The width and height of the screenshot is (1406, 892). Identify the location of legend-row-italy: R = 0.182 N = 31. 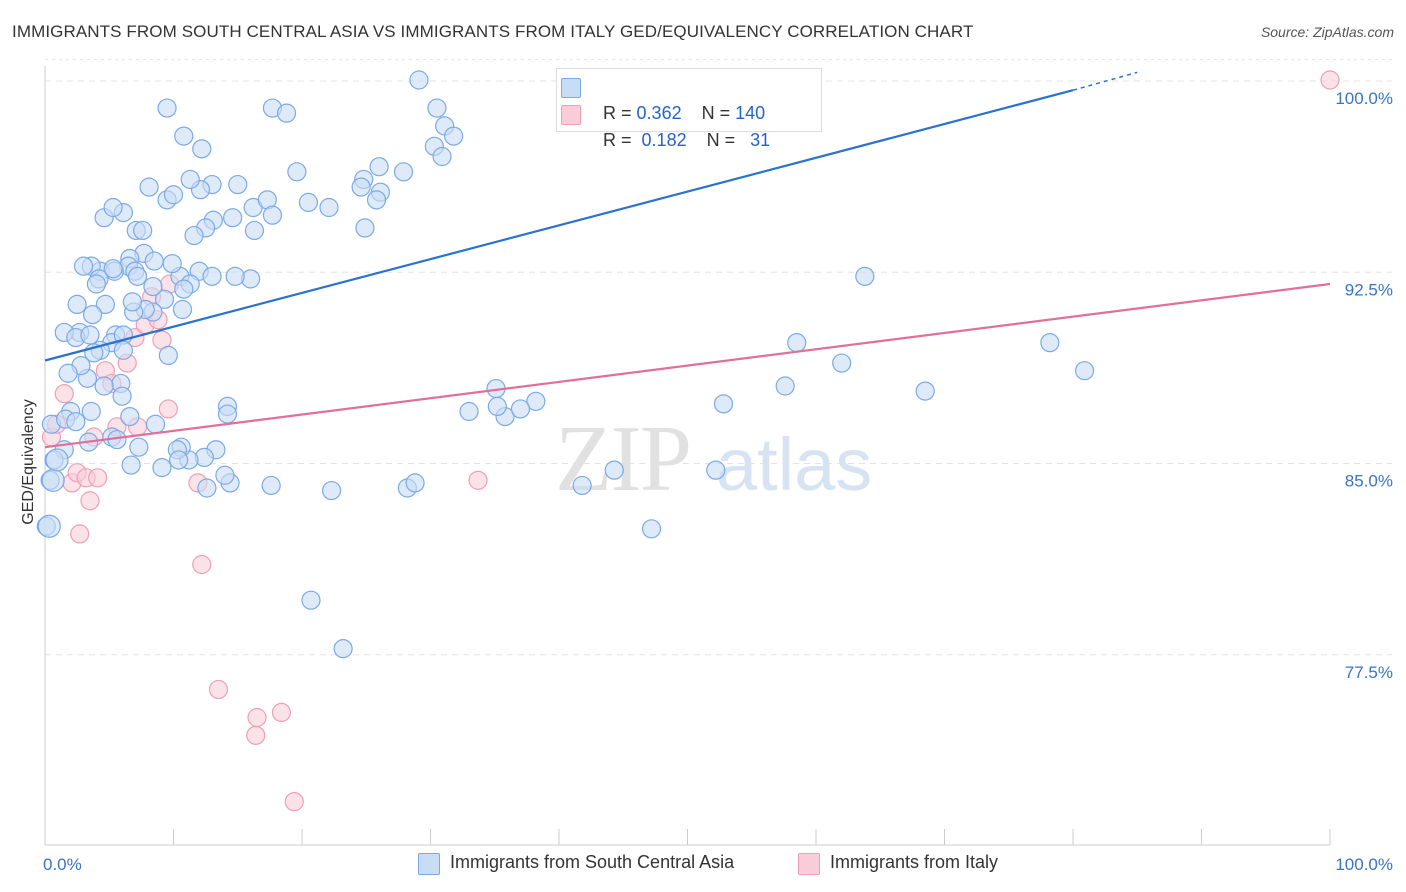
(665, 125).